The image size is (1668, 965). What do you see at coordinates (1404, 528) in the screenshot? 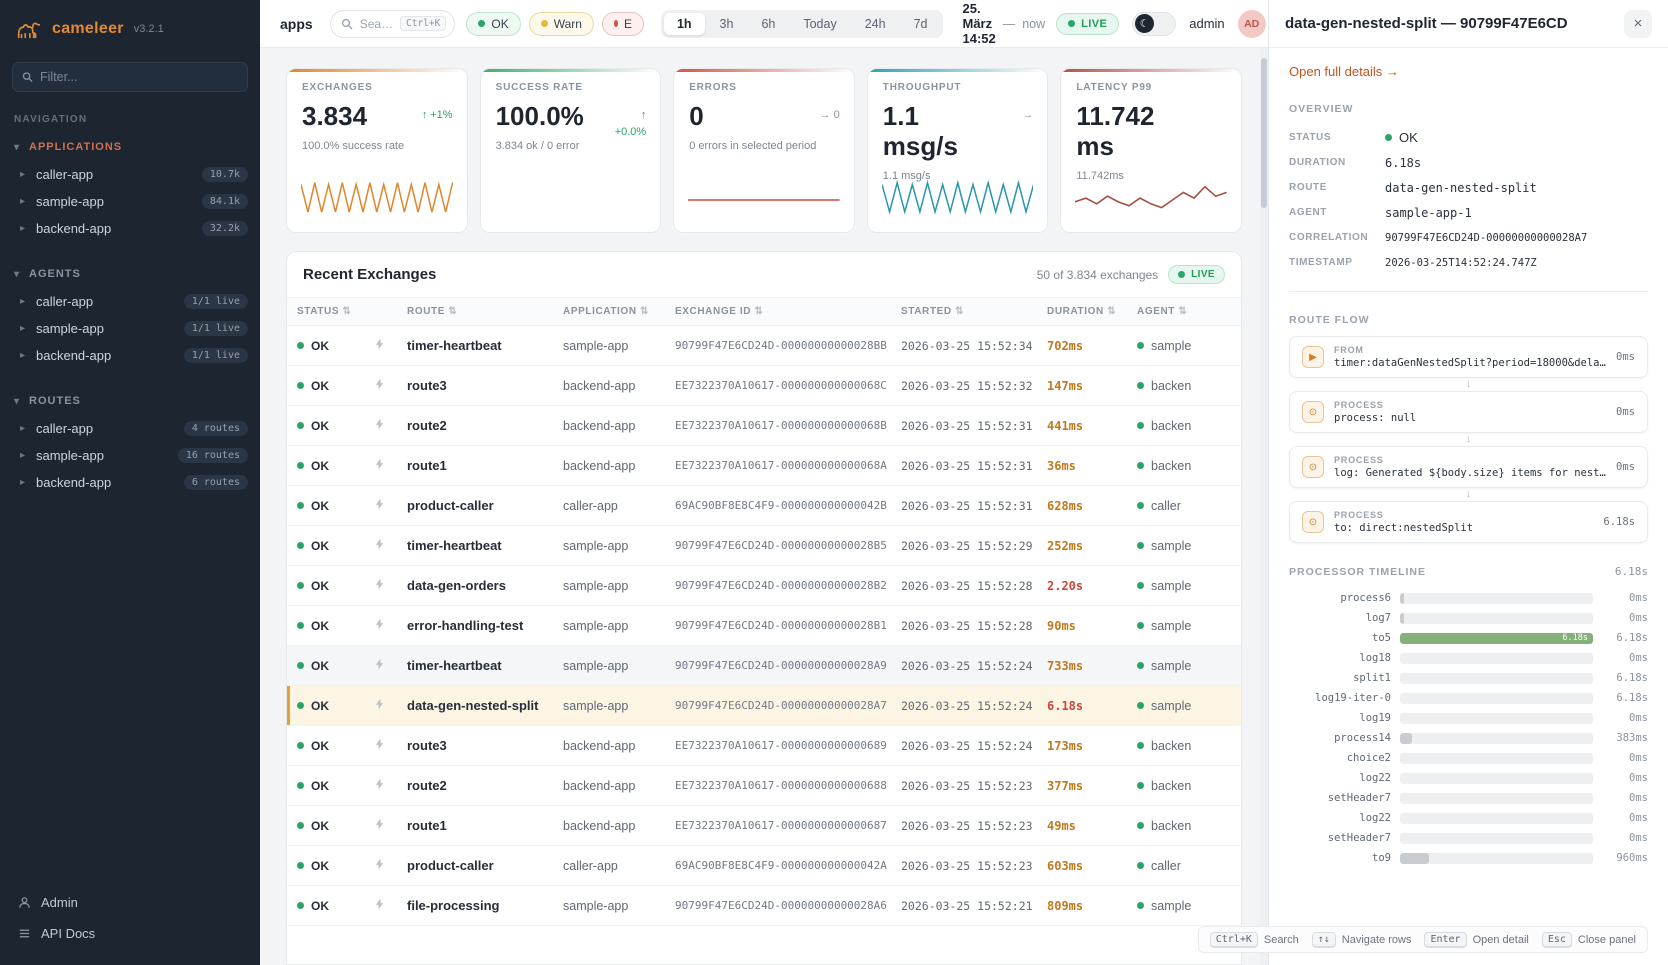
I see `flow-node-code: to: direct:nestedSplit` at bounding box center [1404, 528].